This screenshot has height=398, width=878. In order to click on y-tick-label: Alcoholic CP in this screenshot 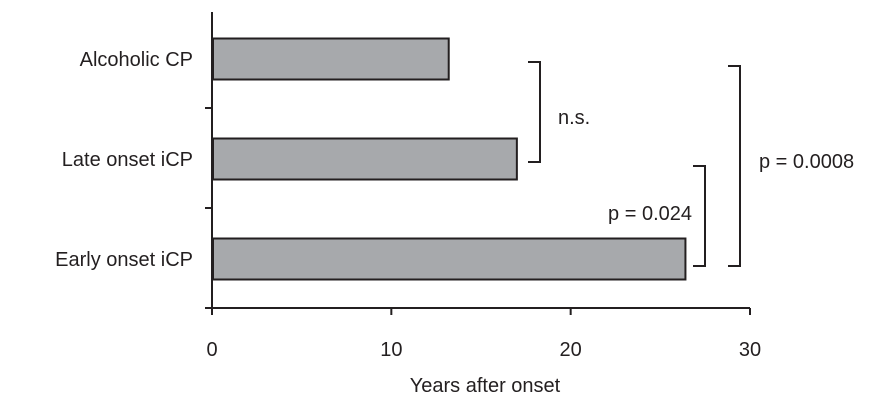, I will do `click(136, 60)`.